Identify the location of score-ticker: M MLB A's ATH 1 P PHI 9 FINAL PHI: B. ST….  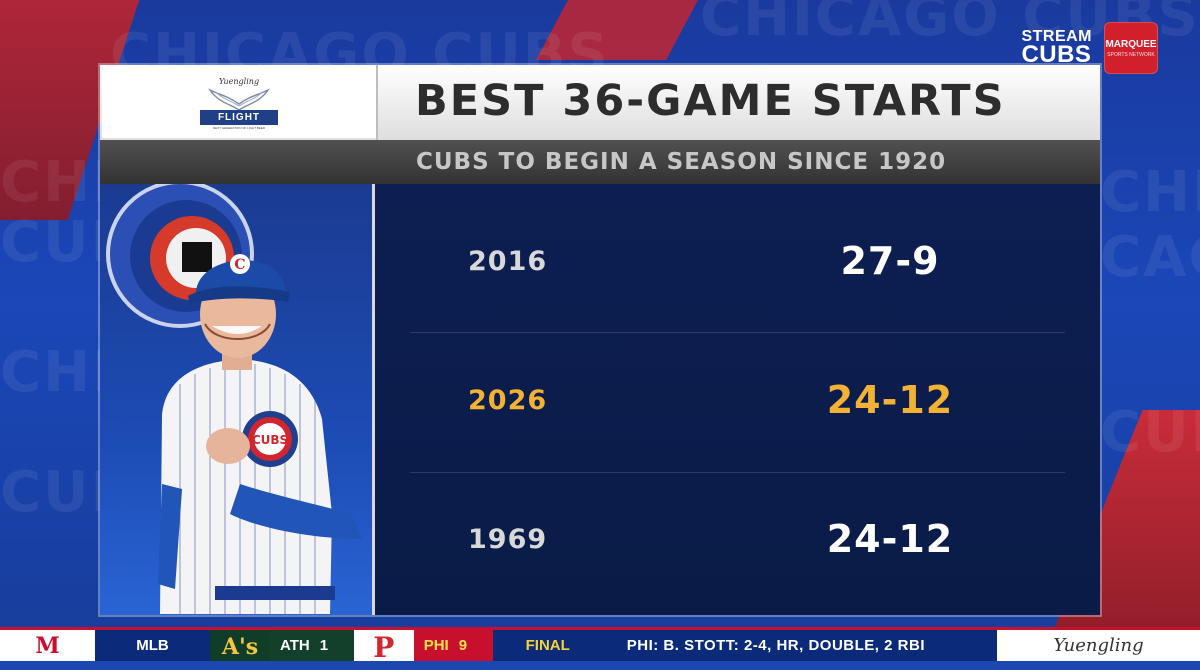
(600, 645).